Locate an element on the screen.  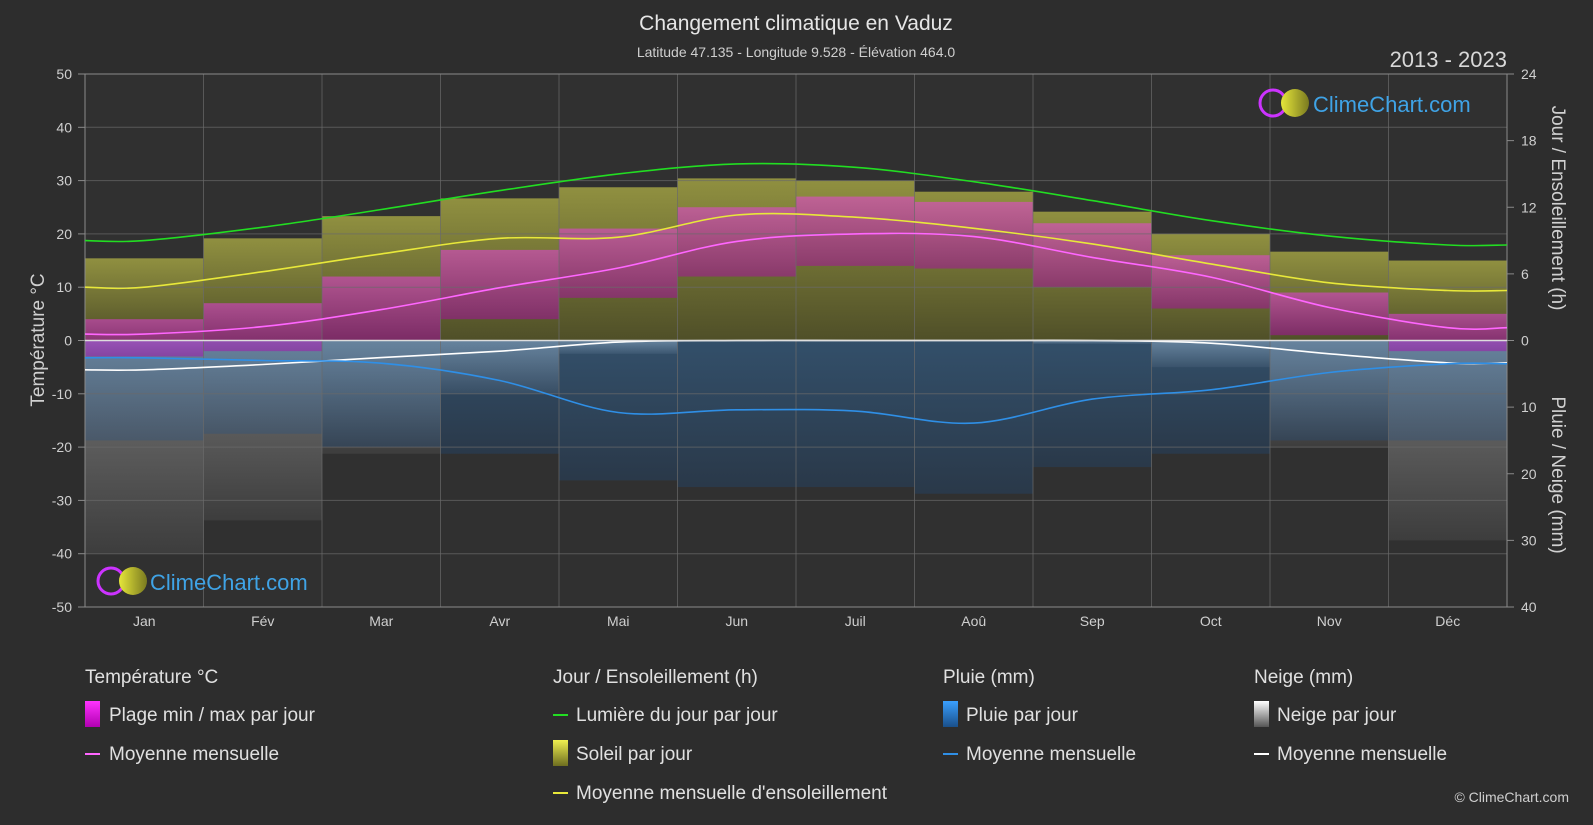
legend-snow-mean: Moyenne mensuelle is located at coordinates (1362, 754).